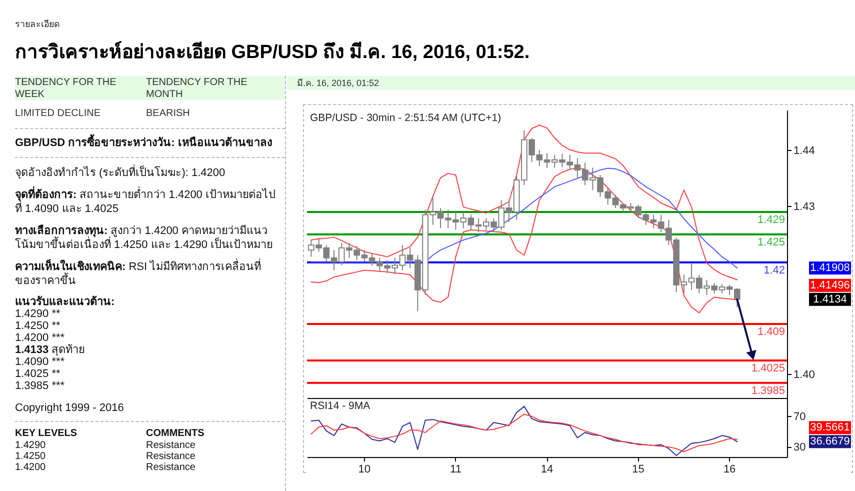 The height and width of the screenshot is (491, 855). I want to click on ref-line-label: 1.429, so click(771, 220).